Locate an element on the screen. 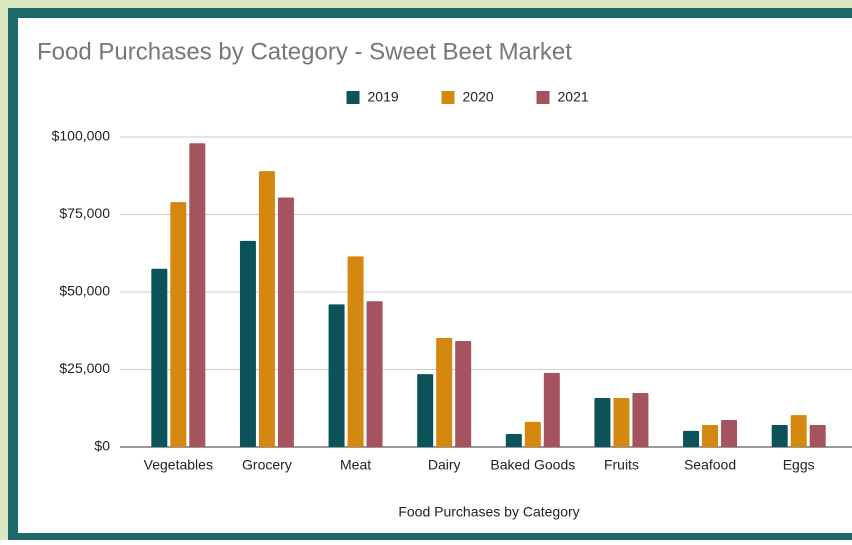 The height and width of the screenshot is (545, 852). x-tick-label: Meat is located at coordinates (355, 465).